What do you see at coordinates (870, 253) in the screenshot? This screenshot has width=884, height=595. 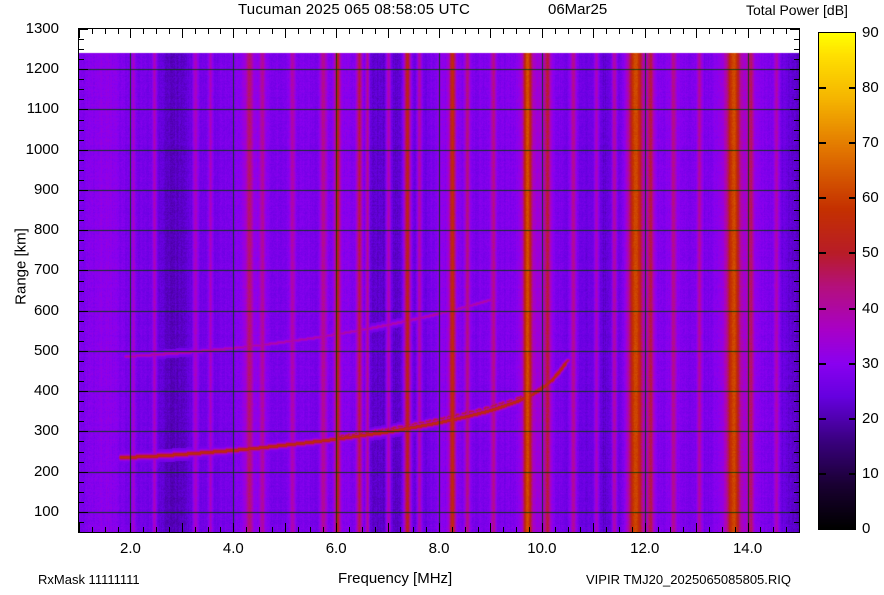 I see `colorbar-tick-label: 50` at bounding box center [870, 253].